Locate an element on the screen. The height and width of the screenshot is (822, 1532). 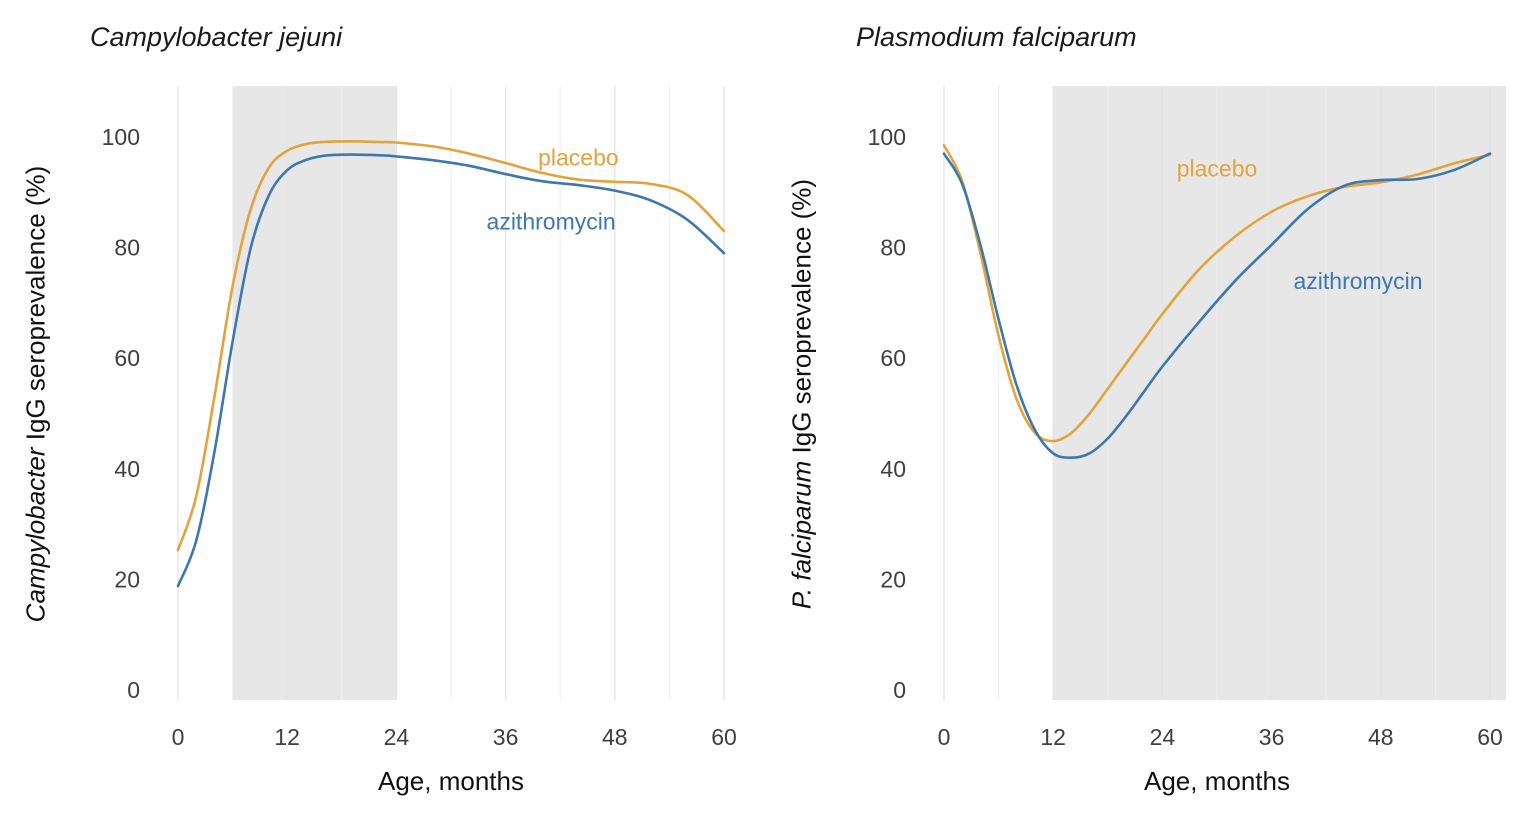
placebo-curve is located at coordinates (1217, 293).